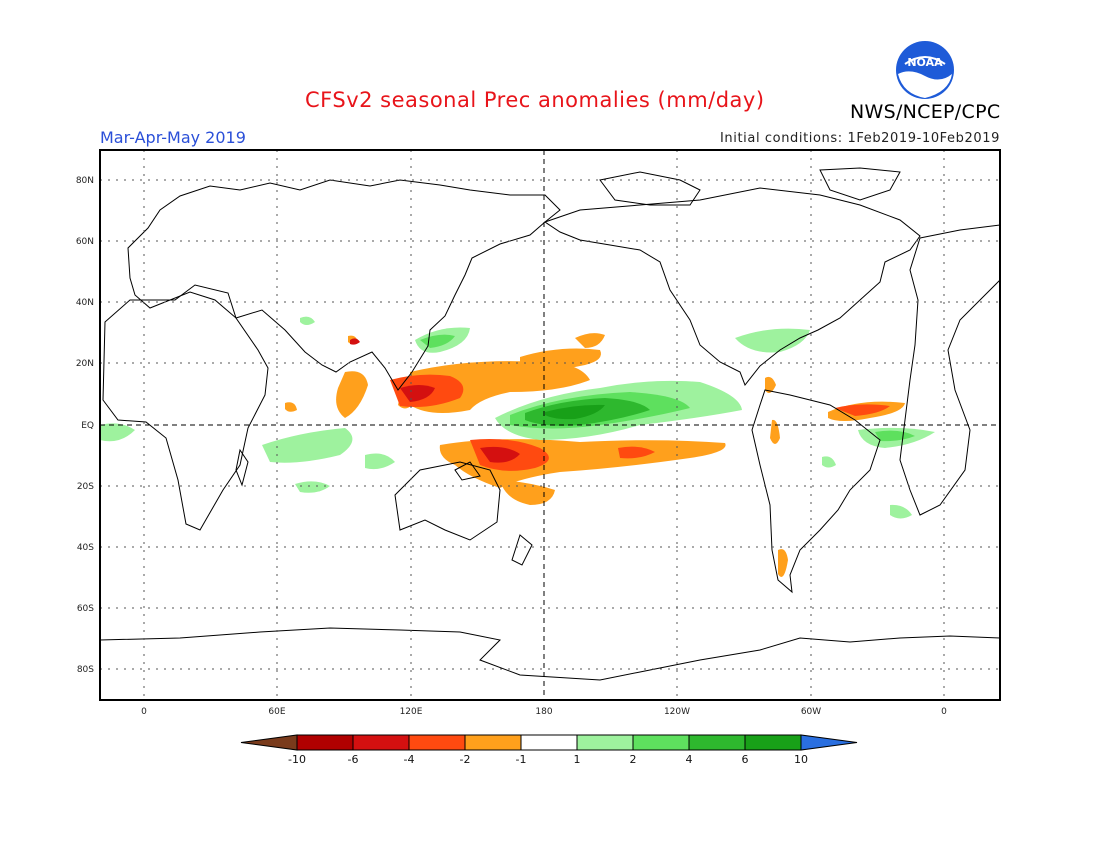 The image size is (1100, 850). What do you see at coordinates (85, 242) in the screenshot?
I see `lat-label: 60N` at bounding box center [85, 242].